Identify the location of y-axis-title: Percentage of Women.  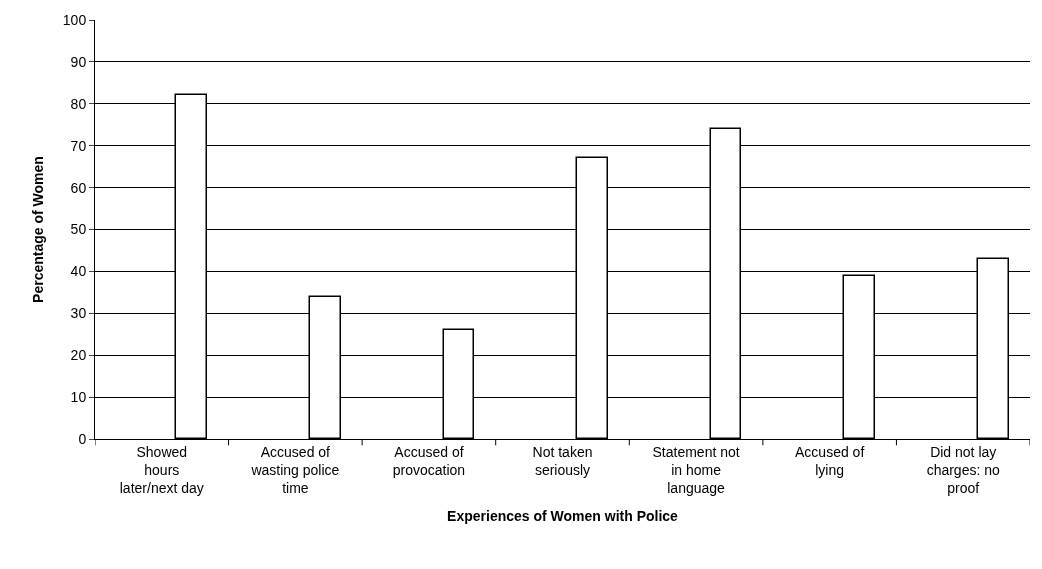
(38, 229).